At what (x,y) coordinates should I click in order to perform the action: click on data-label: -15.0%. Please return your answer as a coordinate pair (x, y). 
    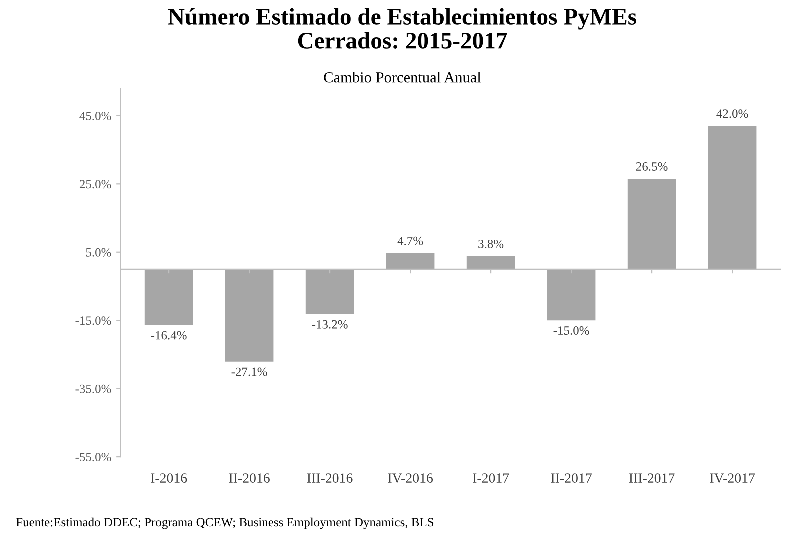
    Looking at the image, I should click on (572, 331).